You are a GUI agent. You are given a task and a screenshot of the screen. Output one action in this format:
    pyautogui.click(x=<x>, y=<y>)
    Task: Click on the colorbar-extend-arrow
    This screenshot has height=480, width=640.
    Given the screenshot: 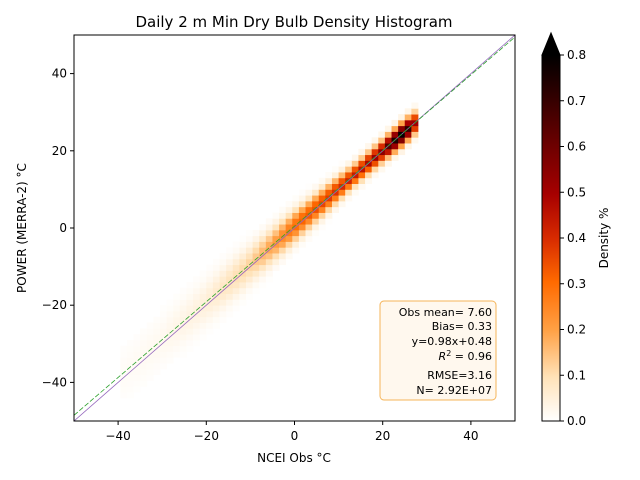 What is the action you would take?
    pyautogui.click(x=551, y=43)
    